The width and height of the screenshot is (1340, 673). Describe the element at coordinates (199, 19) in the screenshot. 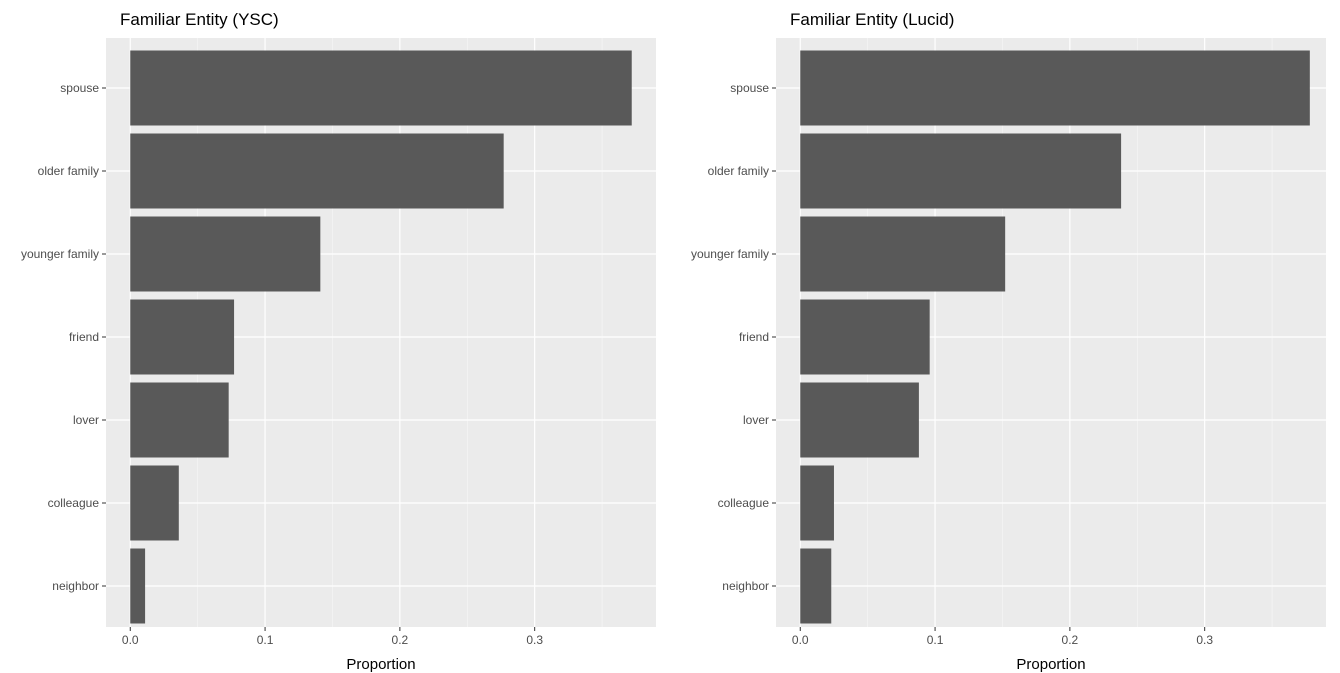

I see `chart-title: Familiar Entity (YSC)` at that location.